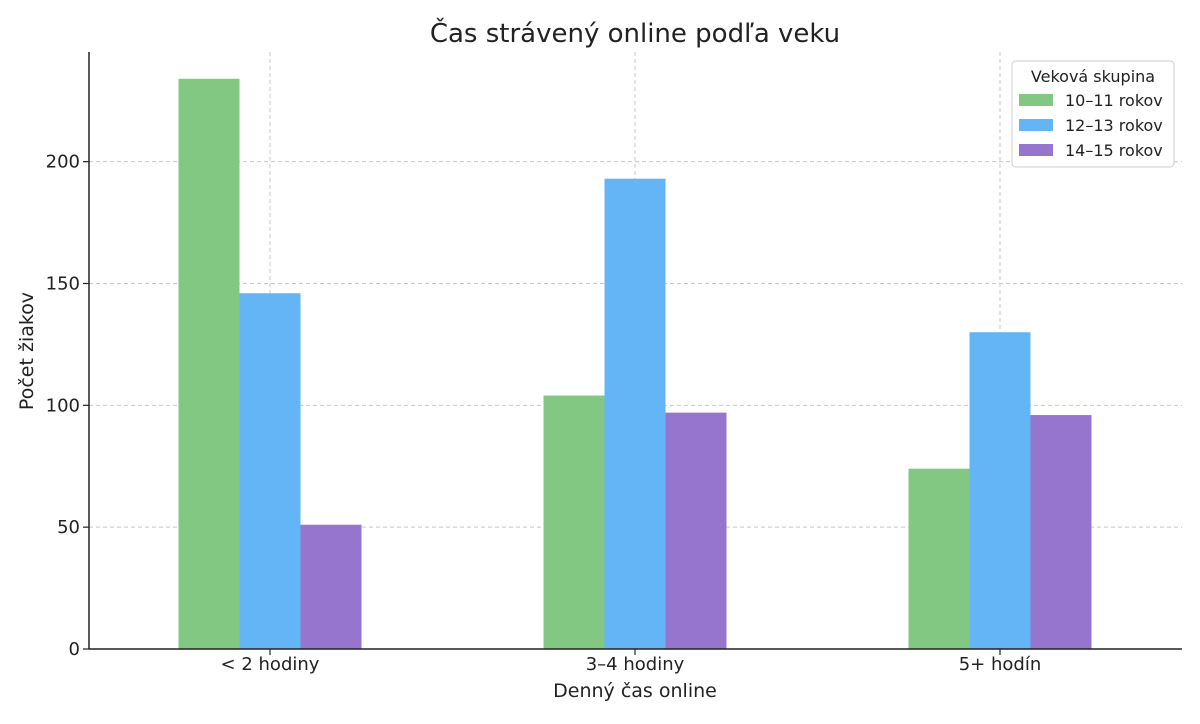  Describe the element at coordinates (68, 527) in the screenshot. I see `y-tick-label: 50` at that location.